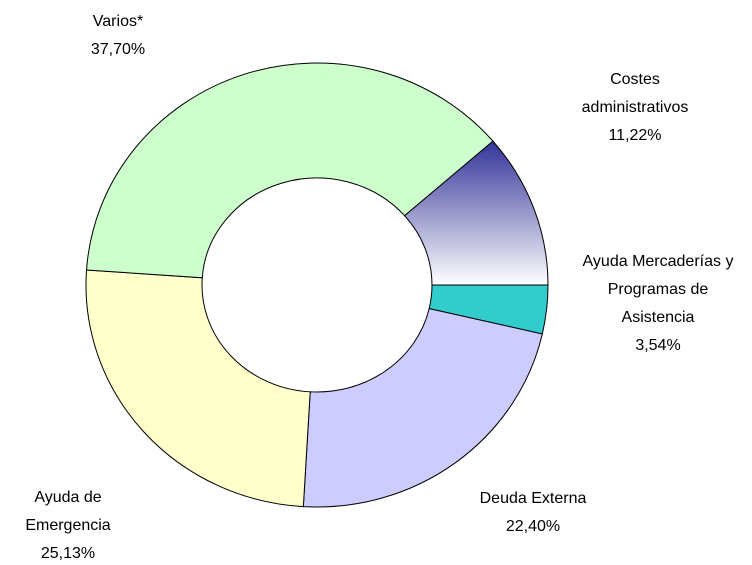 Image resolution: width=752 pixels, height=565 pixels. I want to click on category-label: Varios*, so click(118, 21).